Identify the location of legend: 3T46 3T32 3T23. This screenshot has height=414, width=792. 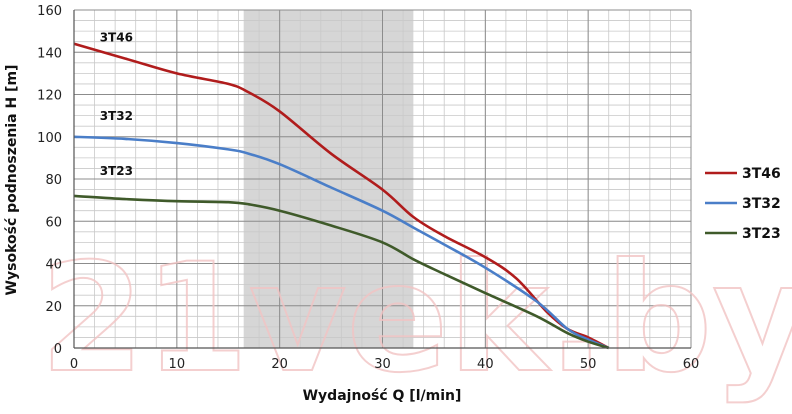
(743, 204).